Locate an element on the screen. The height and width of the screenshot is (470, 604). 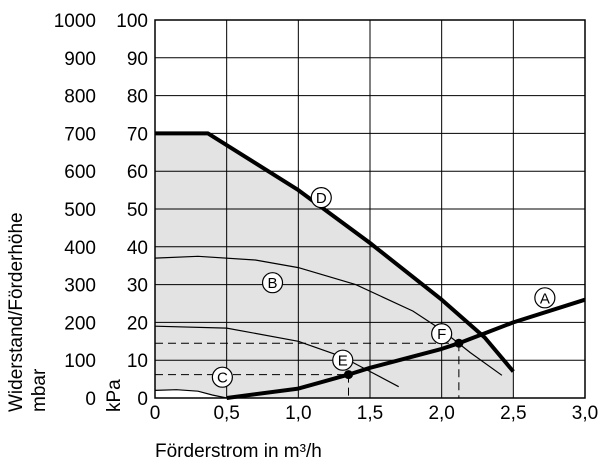
y-tick-mbar: 500 is located at coordinates (80, 210).